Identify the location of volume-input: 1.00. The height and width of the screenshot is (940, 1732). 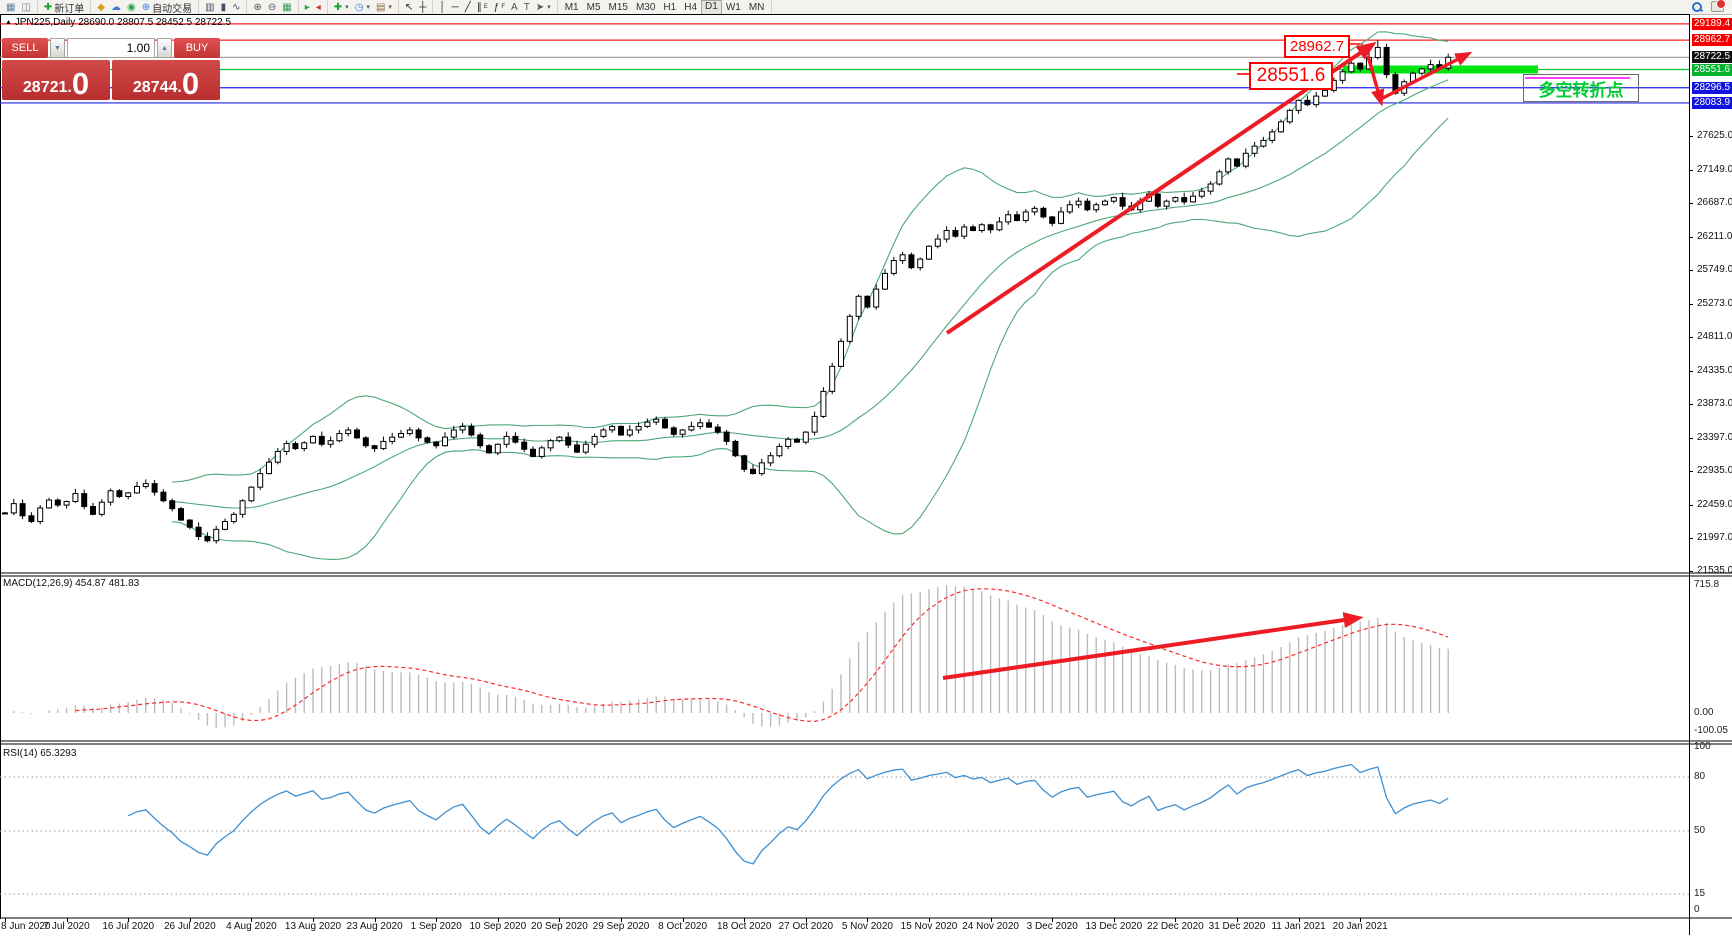
(111, 48).